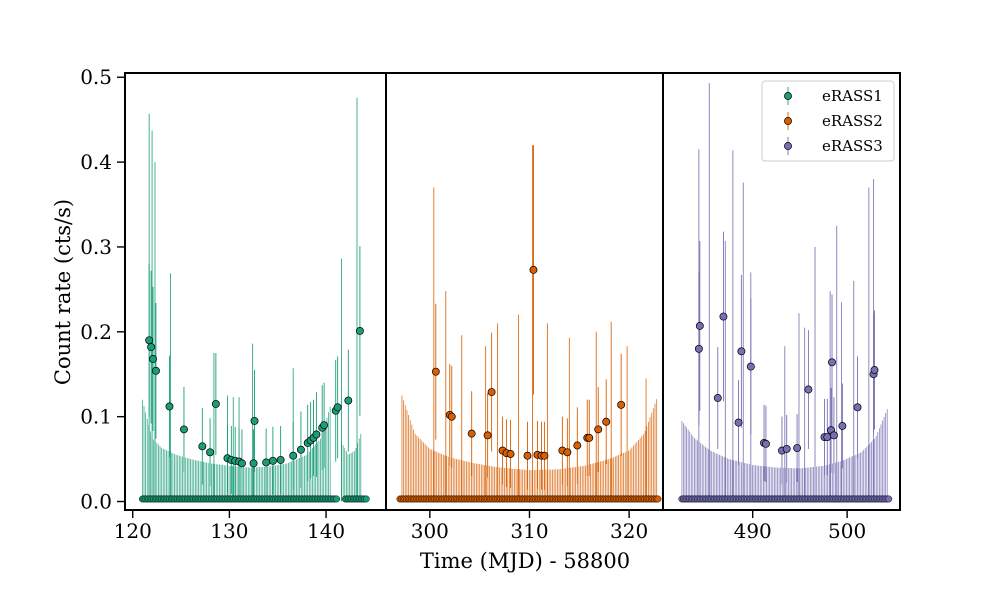  Describe the element at coordinates (788, 146) in the screenshot. I see `legend-marker` at that location.